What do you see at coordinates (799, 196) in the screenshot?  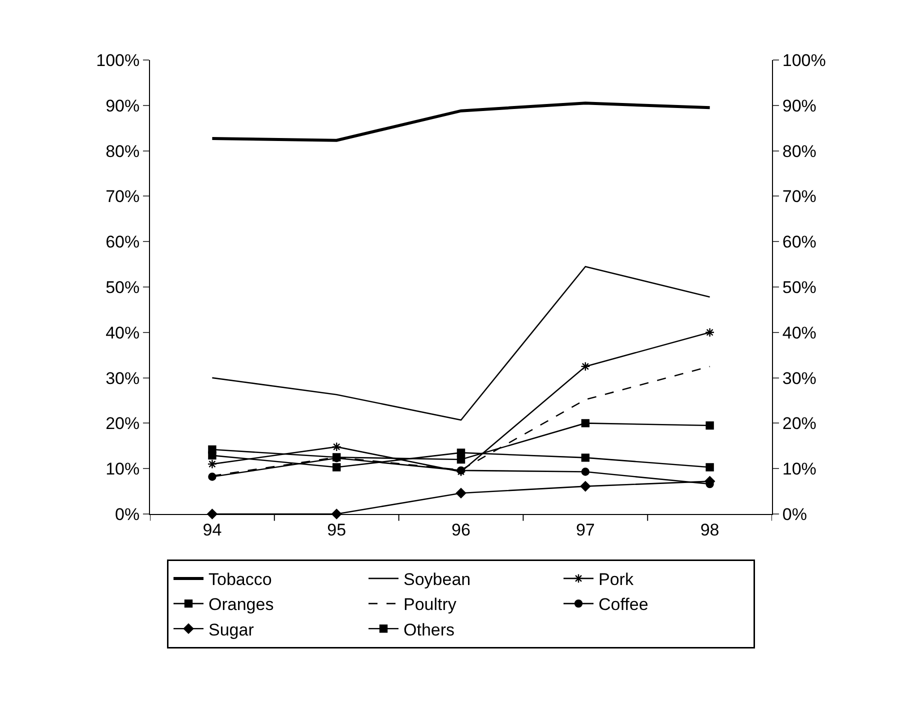 I see `y2-tick-label: 70%` at bounding box center [799, 196].